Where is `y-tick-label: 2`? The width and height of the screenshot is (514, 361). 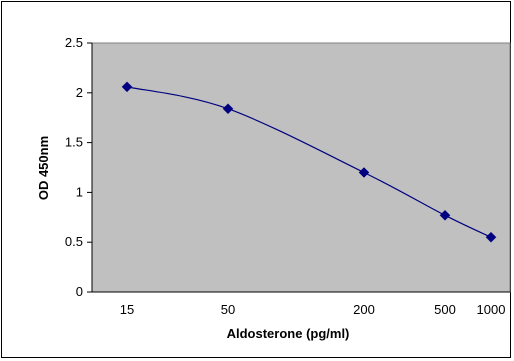
y-tick-label: 2 is located at coordinates (79, 92).